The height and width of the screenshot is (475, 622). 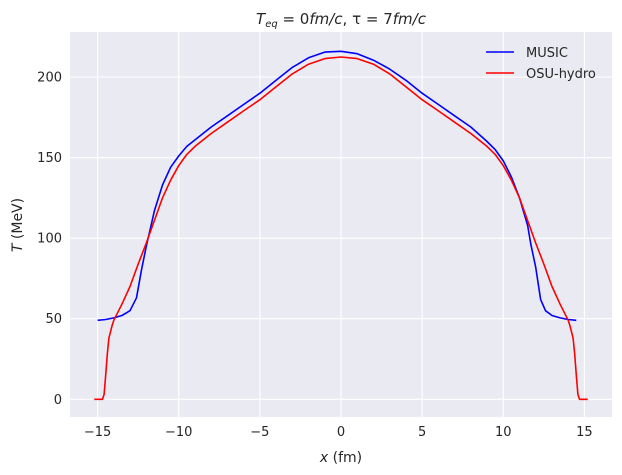 I want to click on x-tick-label: −15, so click(x=97, y=432).